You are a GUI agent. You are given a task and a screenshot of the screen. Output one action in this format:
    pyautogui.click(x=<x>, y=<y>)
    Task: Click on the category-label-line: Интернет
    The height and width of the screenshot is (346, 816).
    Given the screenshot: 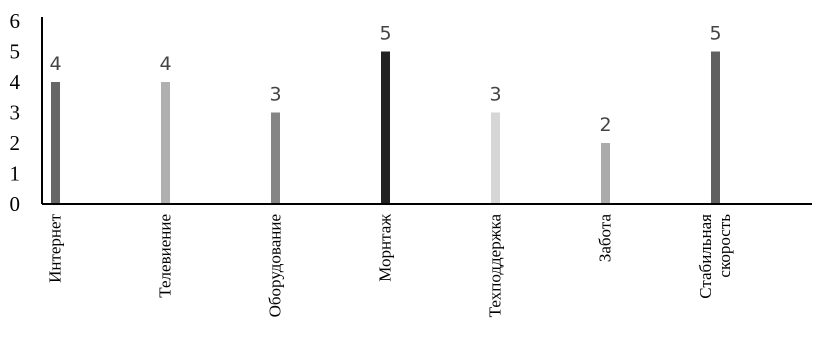 What is the action you would take?
    pyautogui.click(x=55, y=247)
    